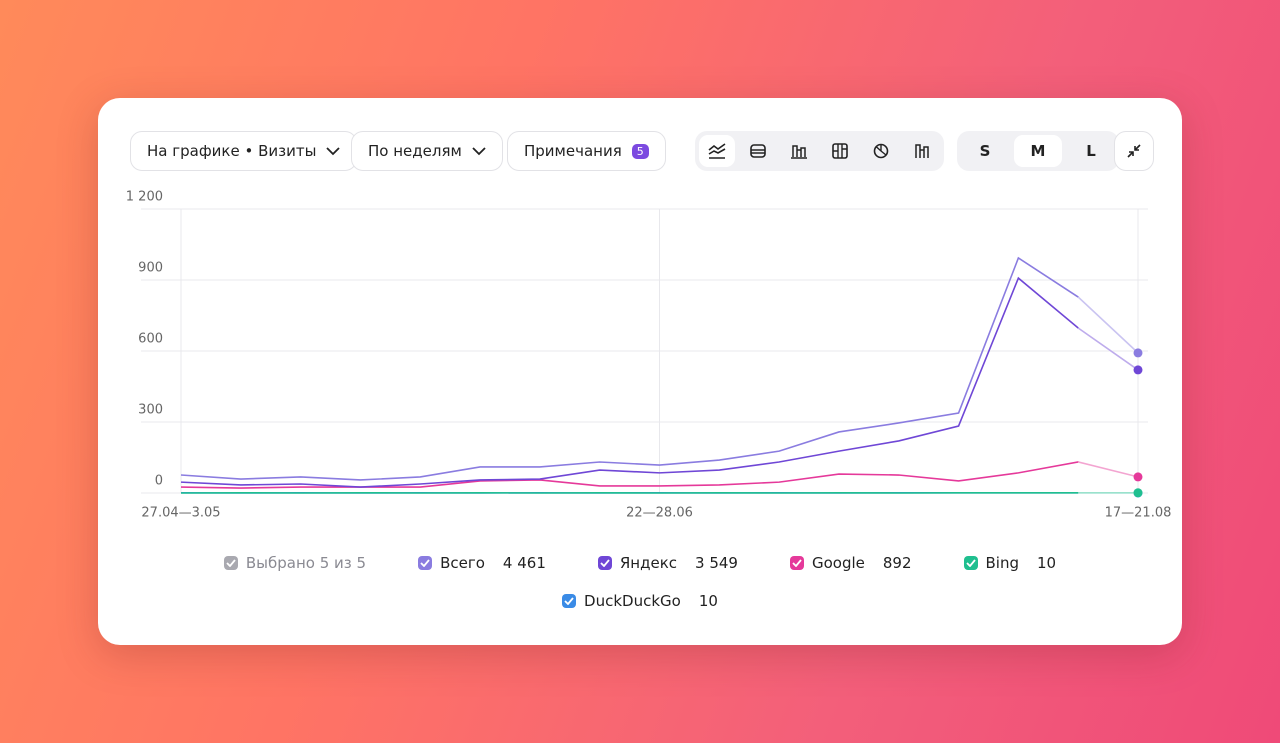 The height and width of the screenshot is (743, 1280). I want to click on legend-total: 3 549, so click(716, 563).